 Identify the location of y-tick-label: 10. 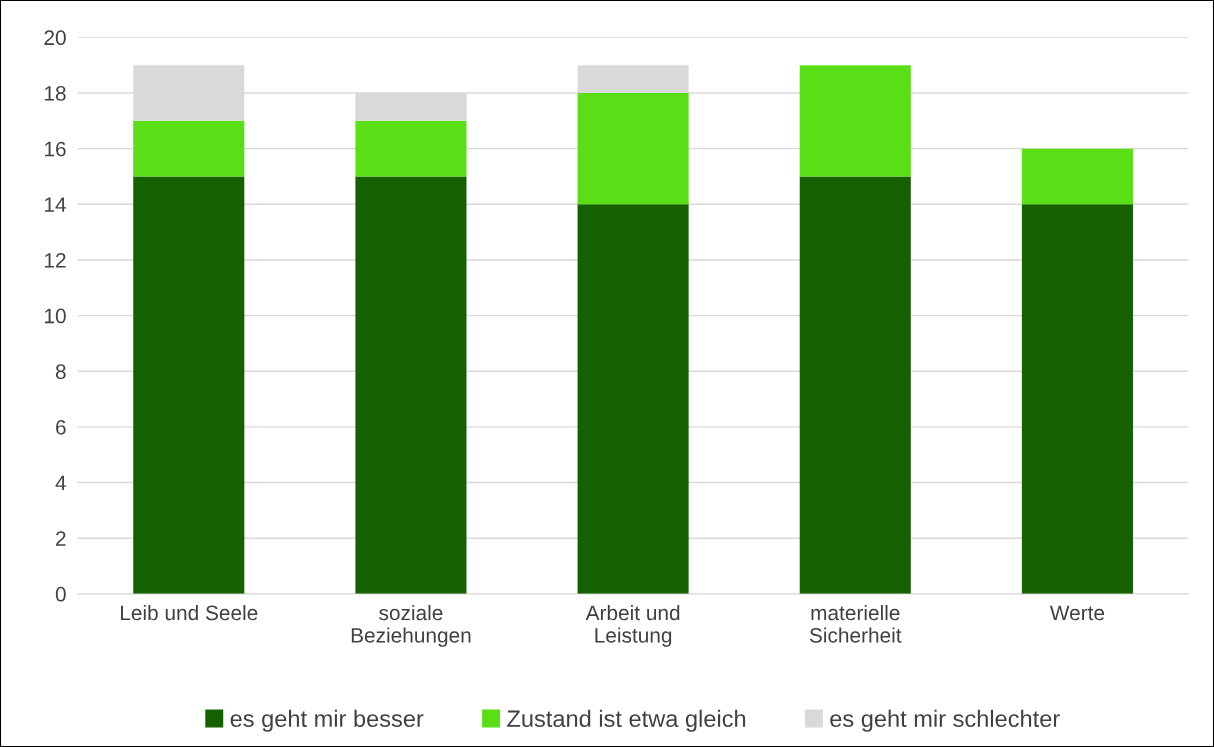
(55, 316).